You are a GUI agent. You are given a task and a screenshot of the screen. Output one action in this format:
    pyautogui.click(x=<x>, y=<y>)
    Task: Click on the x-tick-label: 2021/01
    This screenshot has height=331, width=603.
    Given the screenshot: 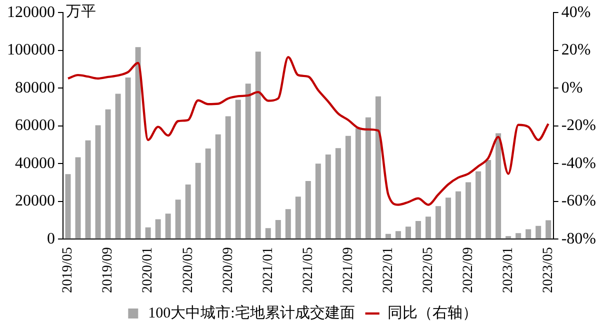 What is the action you would take?
    pyautogui.click(x=268, y=270)
    